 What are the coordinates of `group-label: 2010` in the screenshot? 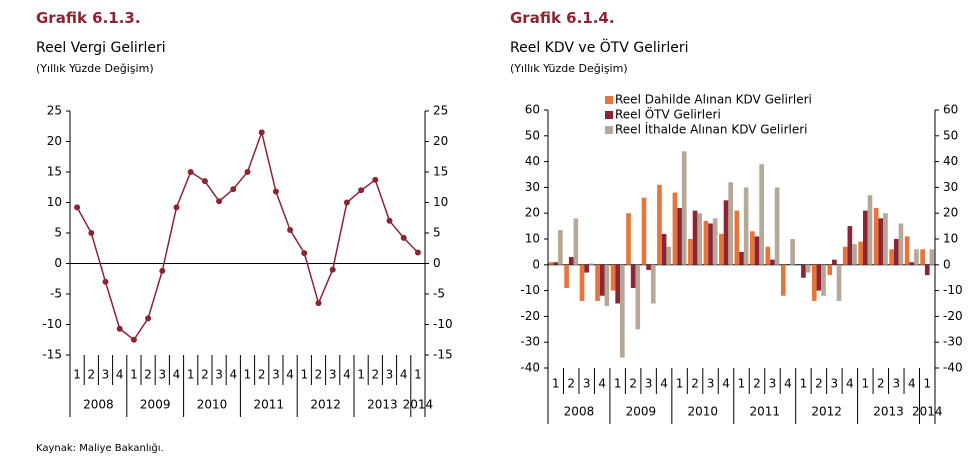 It's located at (212, 405).